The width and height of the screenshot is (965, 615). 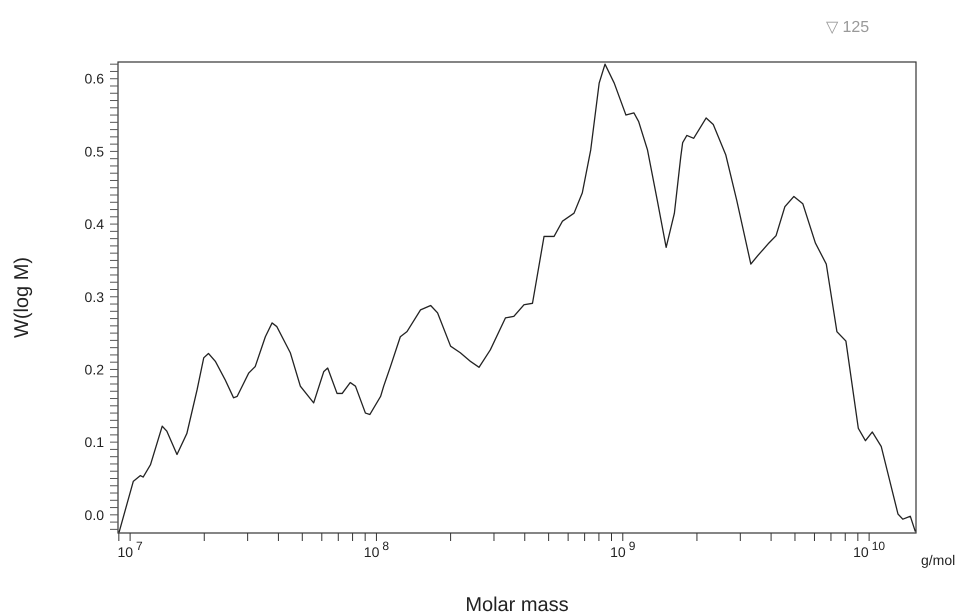 What do you see at coordinates (94, 296) in the screenshot?
I see `y-tick-label: 0.3` at bounding box center [94, 296].